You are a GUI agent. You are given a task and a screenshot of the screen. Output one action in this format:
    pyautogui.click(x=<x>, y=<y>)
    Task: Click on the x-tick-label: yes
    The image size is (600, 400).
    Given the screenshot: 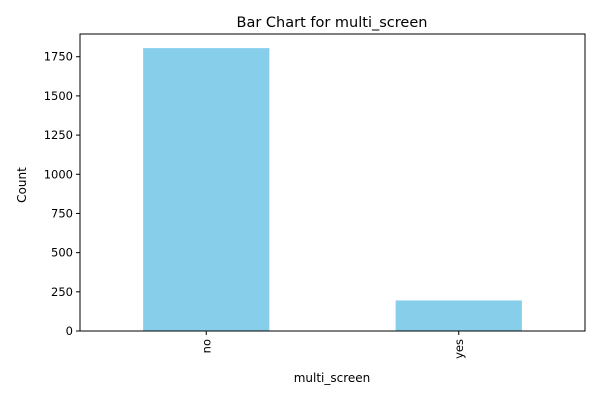 What is the action you would take?
    pyautogui.click(x=459, y=349)
    